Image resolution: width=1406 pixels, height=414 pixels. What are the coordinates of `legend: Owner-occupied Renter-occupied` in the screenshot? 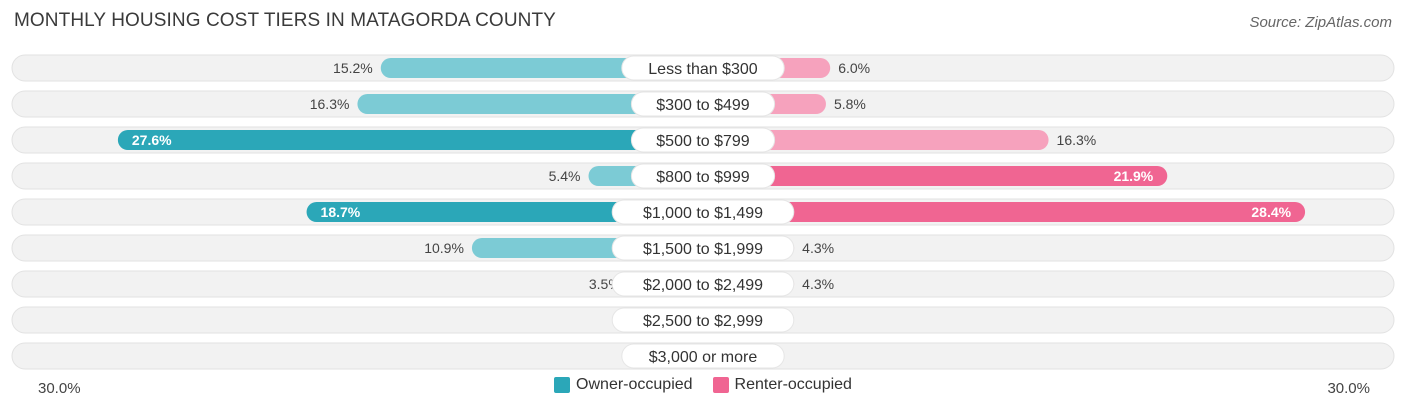 It's located at (703, 385).